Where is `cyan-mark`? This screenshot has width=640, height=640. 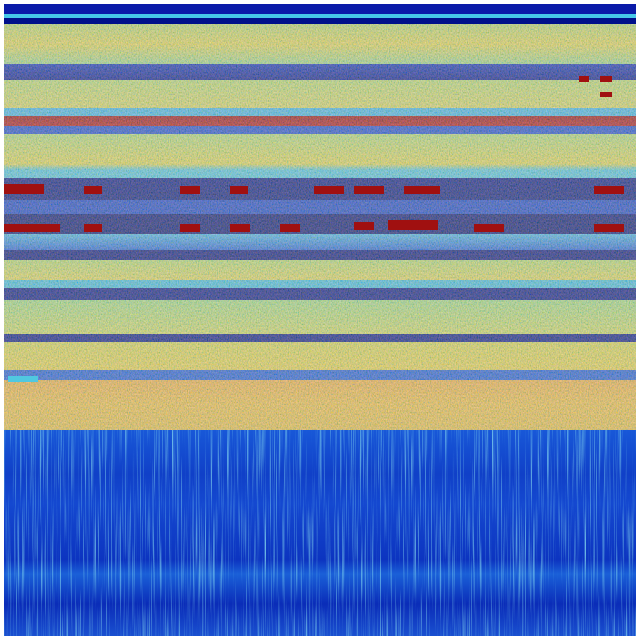
cyan-mark is located at coordinates (23, 379).